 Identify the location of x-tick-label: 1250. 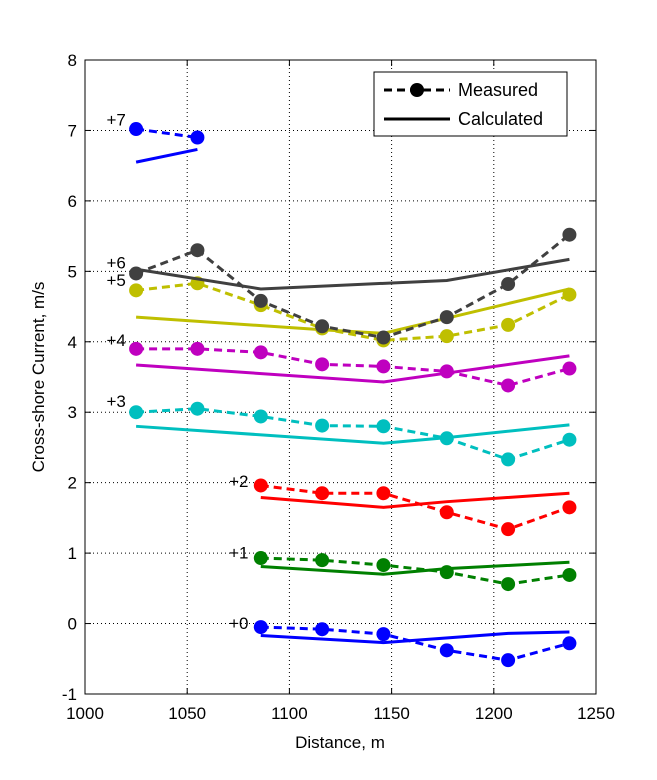
(596, 713).